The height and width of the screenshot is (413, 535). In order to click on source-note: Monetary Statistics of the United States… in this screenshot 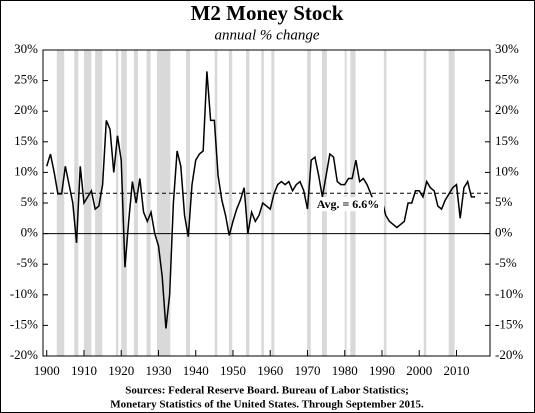, I will do `click(267, 405)`.